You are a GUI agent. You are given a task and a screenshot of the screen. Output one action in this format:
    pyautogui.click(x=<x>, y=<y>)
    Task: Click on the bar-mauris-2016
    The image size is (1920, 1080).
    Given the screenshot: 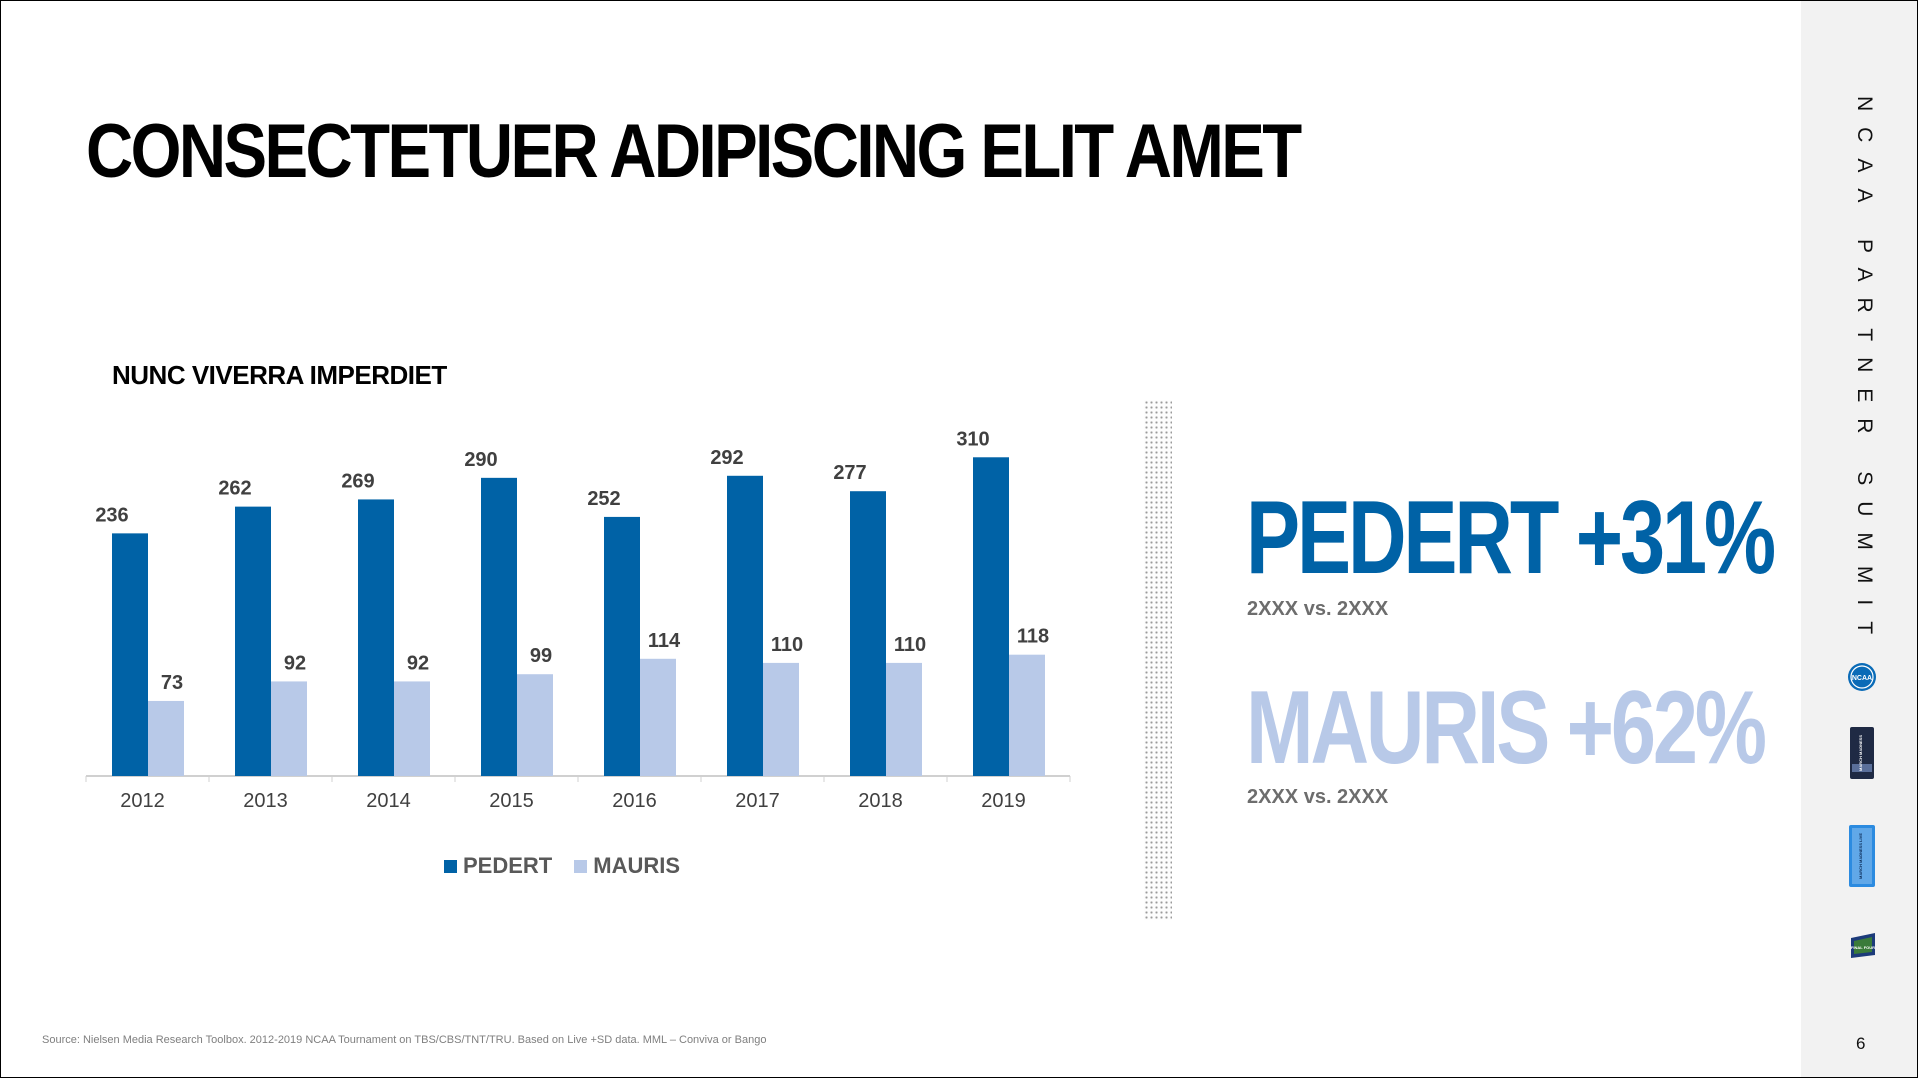 What is the action you would take?
    pyautogui.click(x=658, y=717)
    